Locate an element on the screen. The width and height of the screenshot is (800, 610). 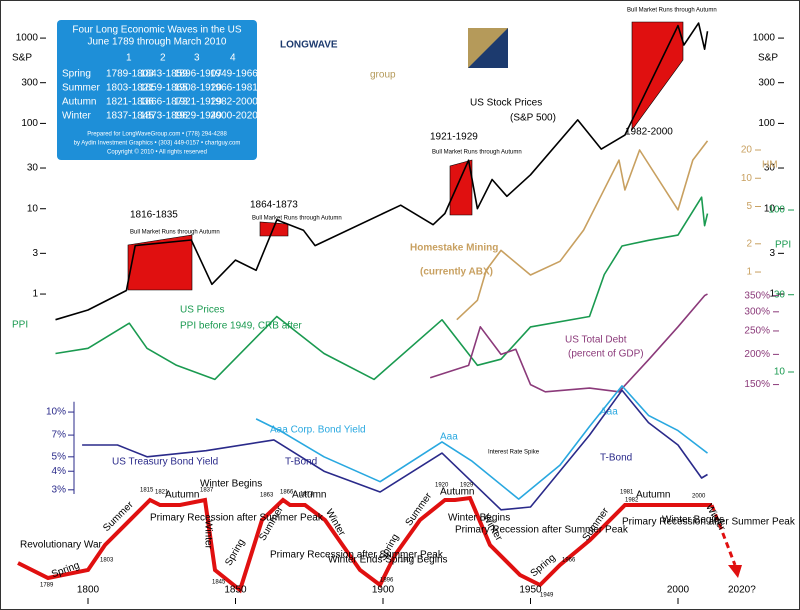
logo-suffix: group is located at coordinates (383, 75).